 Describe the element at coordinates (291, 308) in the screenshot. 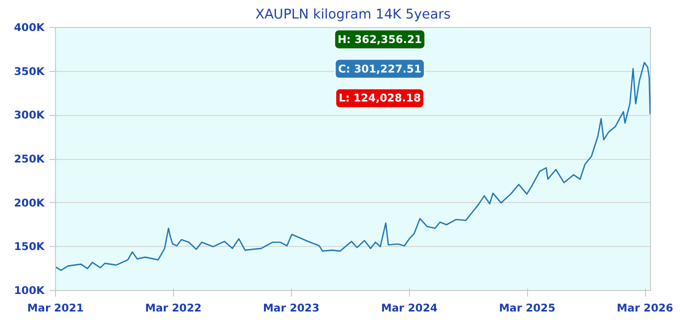

I see `x-tick-label: Mar 2023` at that location.